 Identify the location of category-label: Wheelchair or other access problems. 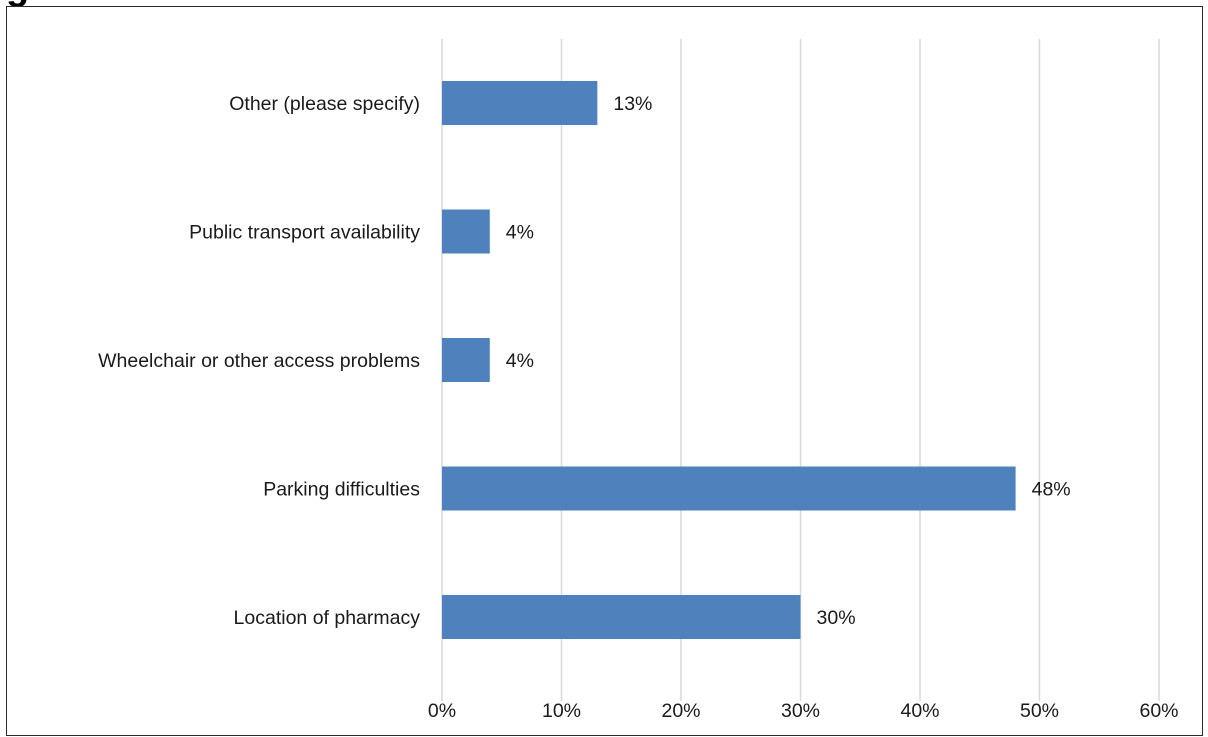
(259, 361).